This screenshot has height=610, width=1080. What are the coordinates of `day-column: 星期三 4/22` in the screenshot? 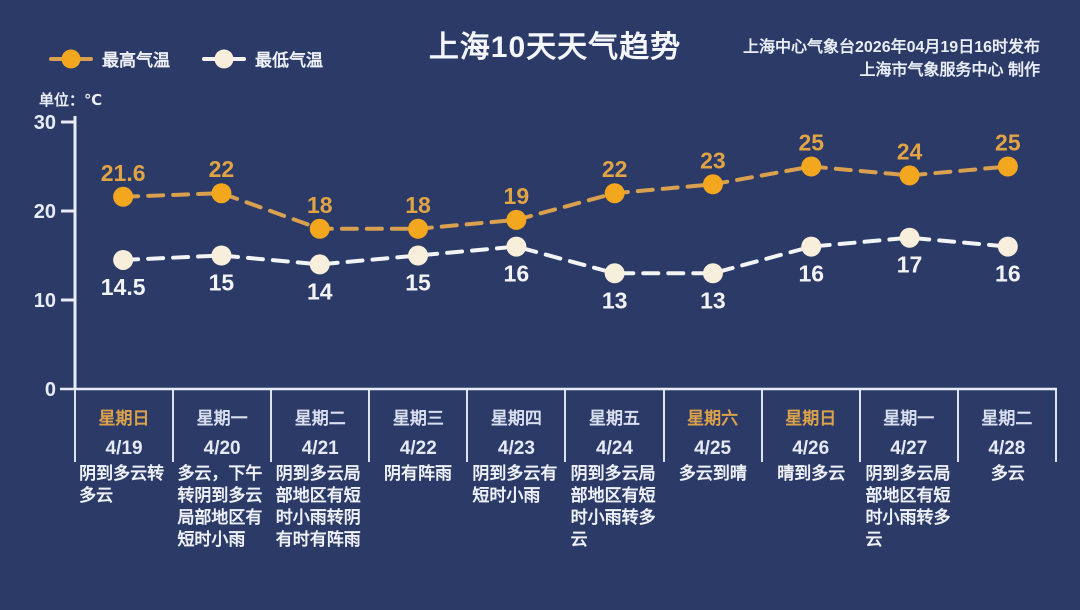 It's located at (417, 426).